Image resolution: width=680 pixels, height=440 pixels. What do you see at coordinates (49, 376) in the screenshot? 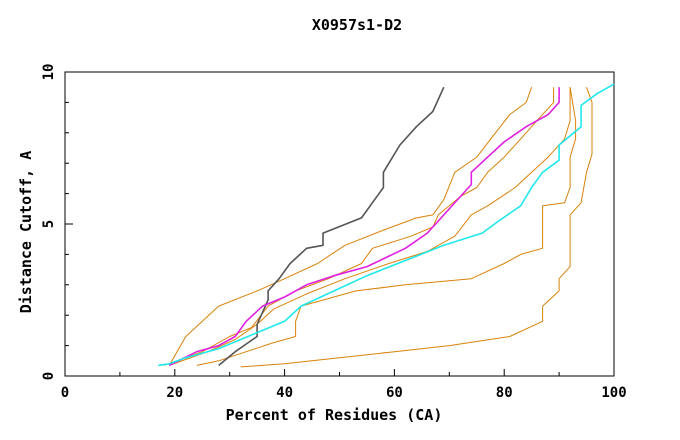
I see `y-tick-label: 0` at bounding box center [49, 376].